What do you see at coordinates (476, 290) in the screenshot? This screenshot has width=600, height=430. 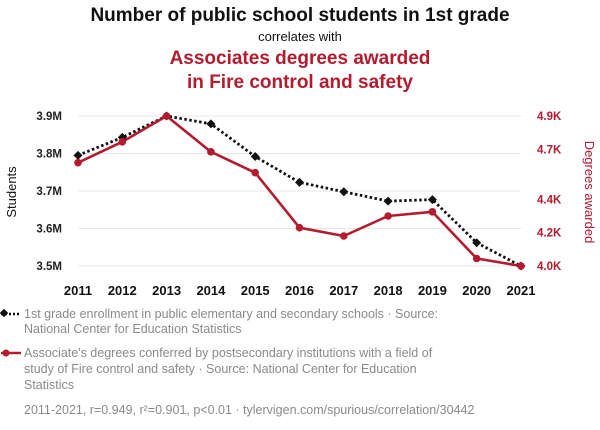 I see `x-tick-label: 2020` at bounding box center [476, 290].